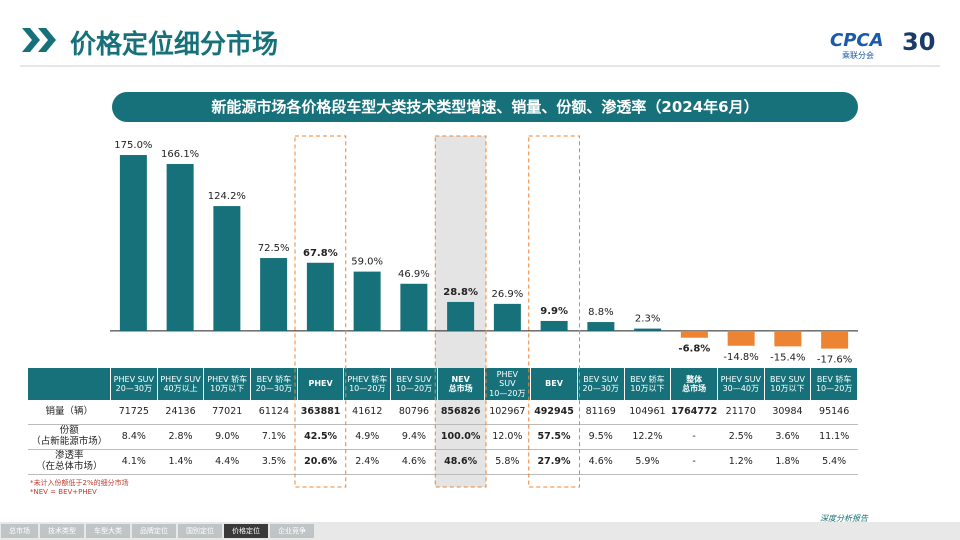 The image size is (960, 540). Describe the element at coordinates (180, 462) in the screenshot. I see `table-cell: 1.4%` at that location.